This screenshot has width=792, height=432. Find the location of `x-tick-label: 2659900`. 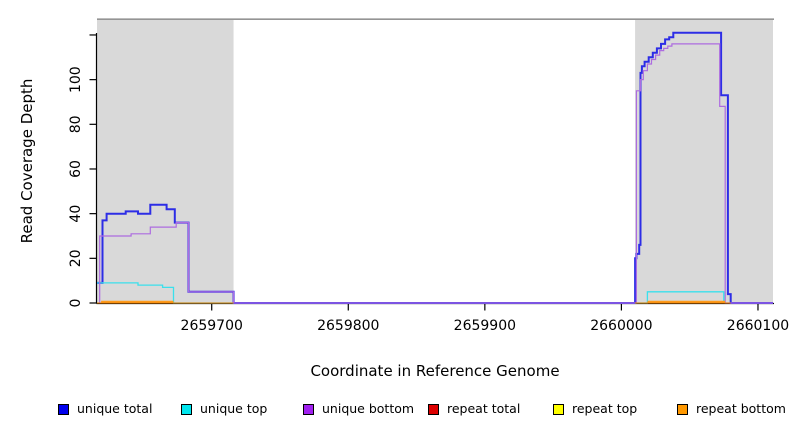

x-tick-label: 2659900 is located at coordinates (485, 326).